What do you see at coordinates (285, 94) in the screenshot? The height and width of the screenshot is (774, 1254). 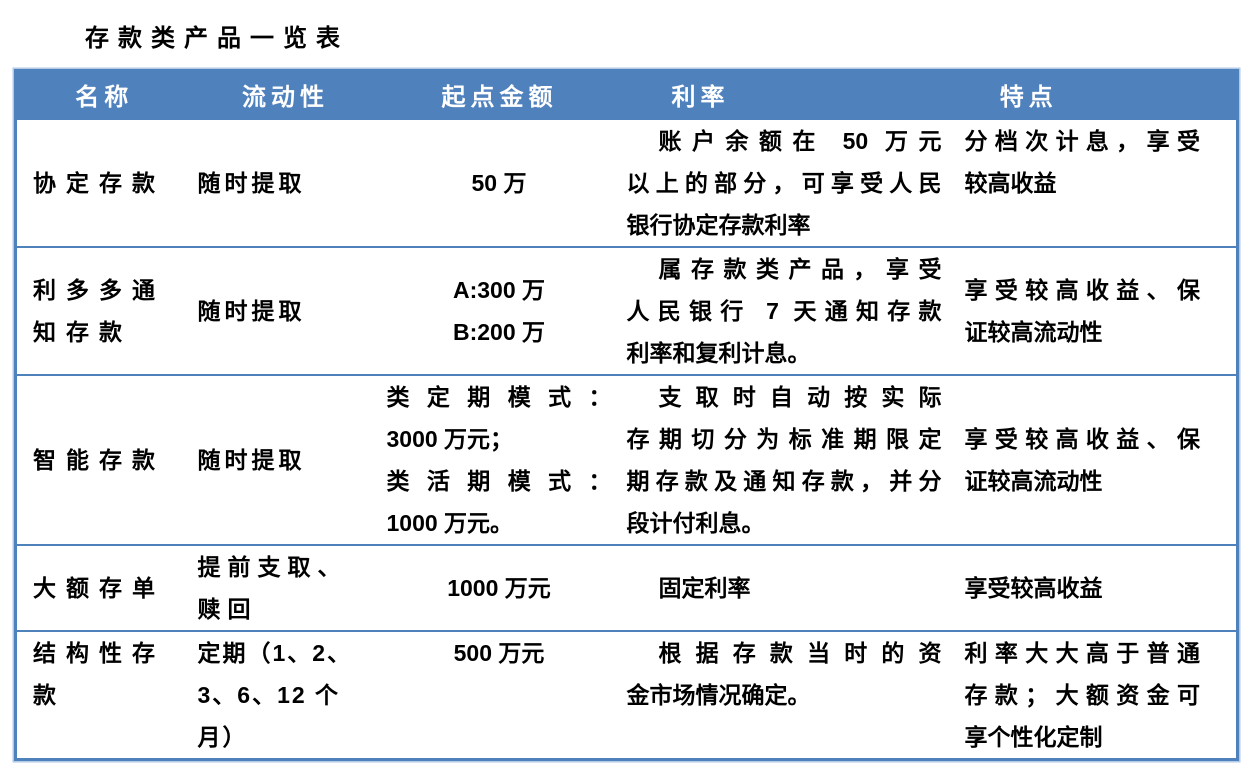 I see `header-liquidity: 流动性` at bounding box center [285, 94].